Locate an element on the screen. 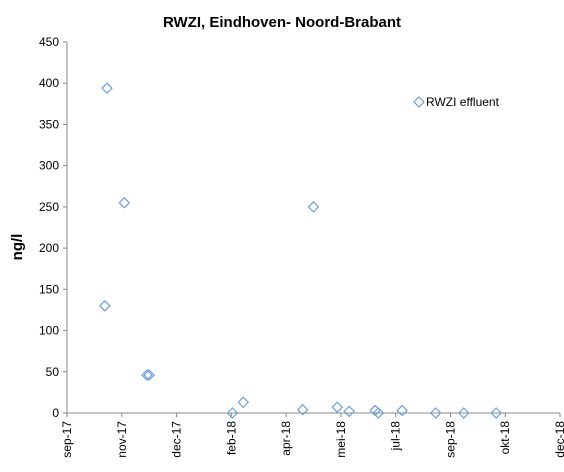 The image size is (564, 472). x-tick-label: dec-17 is located at coordinates (177, 439).